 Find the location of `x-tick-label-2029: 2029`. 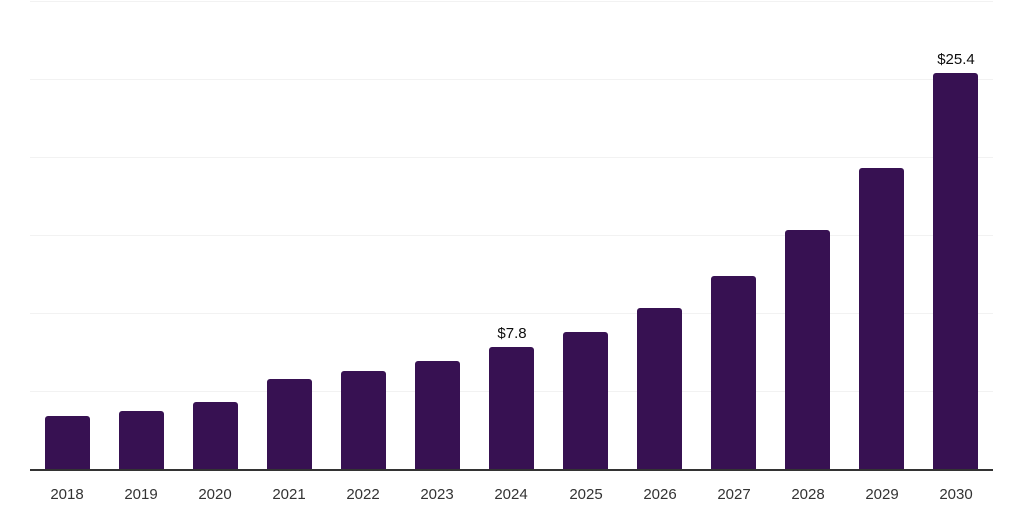

x-tick-label-2029: 2029 is located at coordinates (882, 494).